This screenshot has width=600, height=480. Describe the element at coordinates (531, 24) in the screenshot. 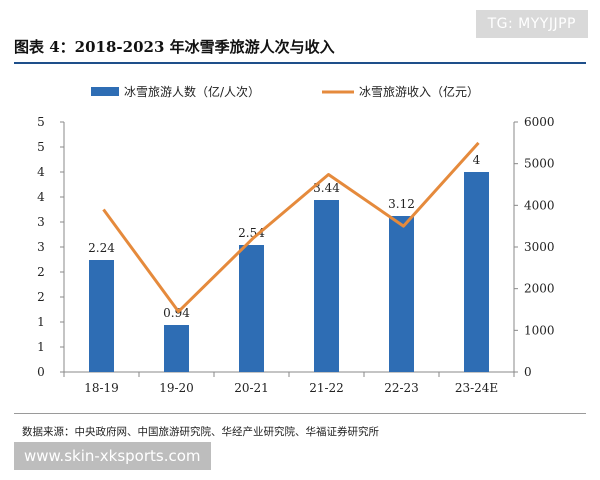

I see `watermark-label: TG: MYYJJPP` at that location.